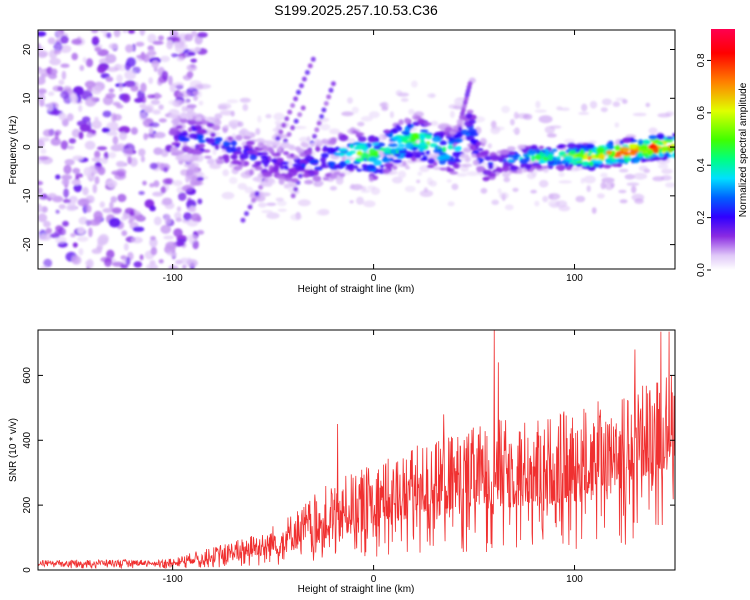 The height and width of the screenshot is (600, 750). Describe the element at coordinates (173, 278) in the screenshot. I see `x-tick-label: -100` at that location.